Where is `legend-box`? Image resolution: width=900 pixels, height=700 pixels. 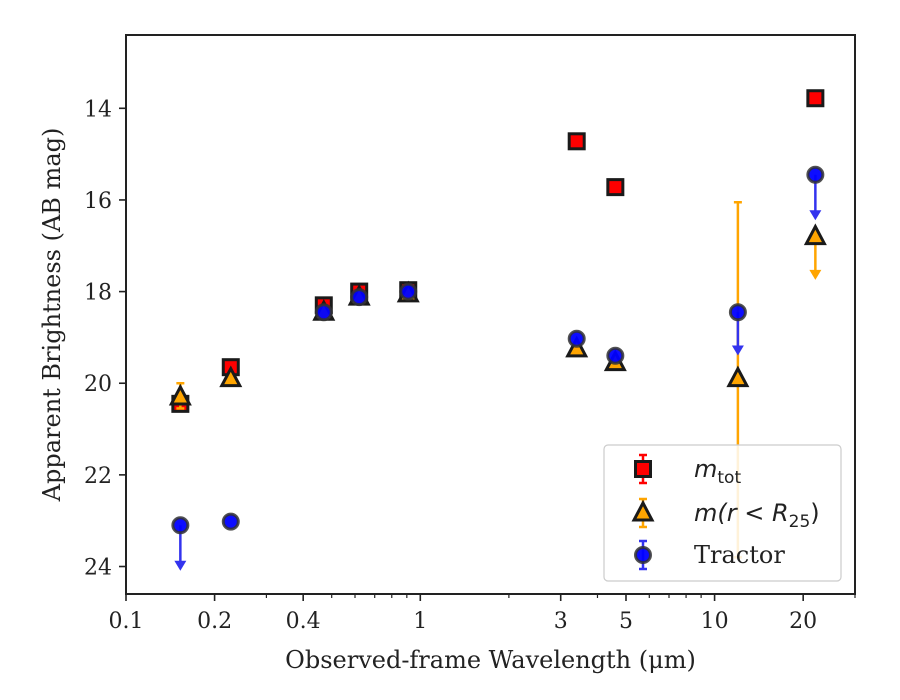 legend-box is located at coordinates (722, 513).